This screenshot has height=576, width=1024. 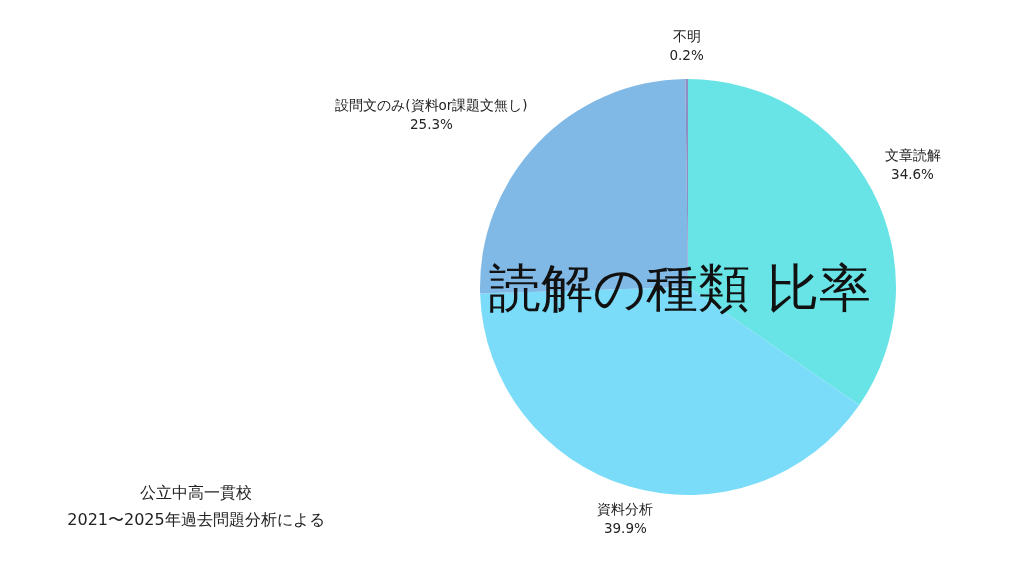 I want to click on annotation: 2021〜2025年過去問題分析による, so click(x=196, y=519).